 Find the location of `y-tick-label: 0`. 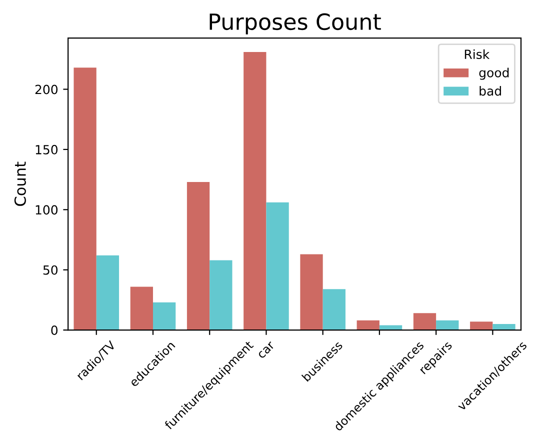

y-tick-label: 0 is located at coordinates (54, 330).